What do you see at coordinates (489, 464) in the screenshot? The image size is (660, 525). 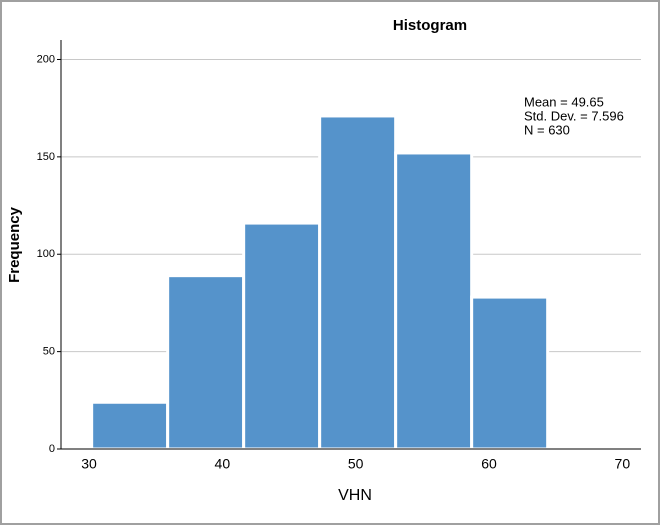 I see `x-tick-label: 60` at bounding box center [489, 464].